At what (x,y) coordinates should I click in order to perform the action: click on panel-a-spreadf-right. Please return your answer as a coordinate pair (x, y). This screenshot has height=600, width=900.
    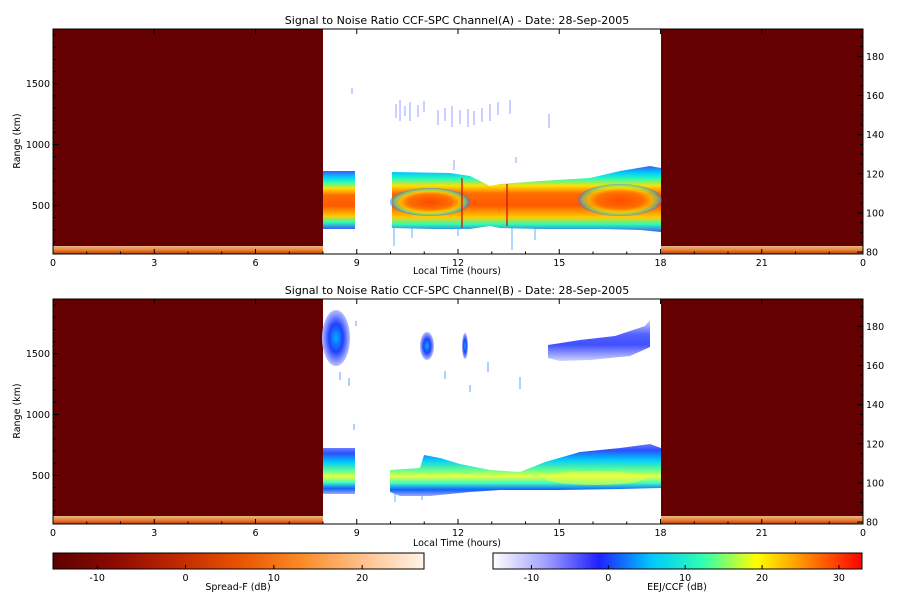
    Looking at the image, I should click on (762, 141).